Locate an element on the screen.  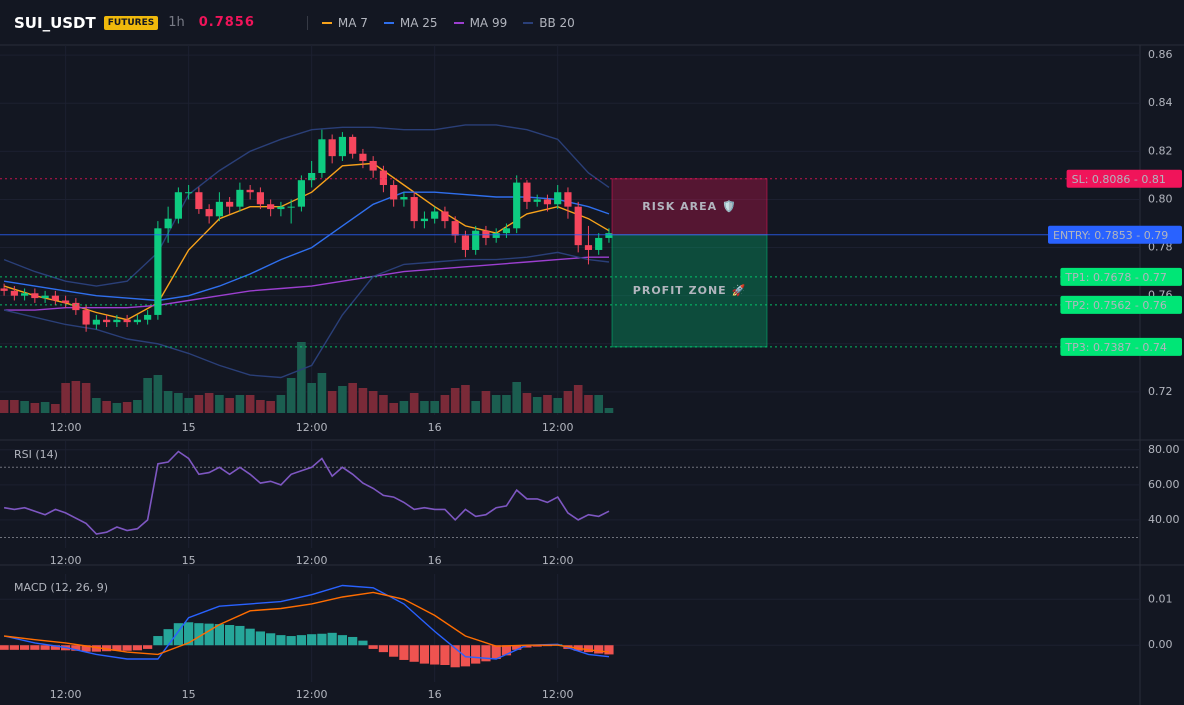
level-tag: SL: 0.8086 - 0.81 is located at coordinates (1119, 179).